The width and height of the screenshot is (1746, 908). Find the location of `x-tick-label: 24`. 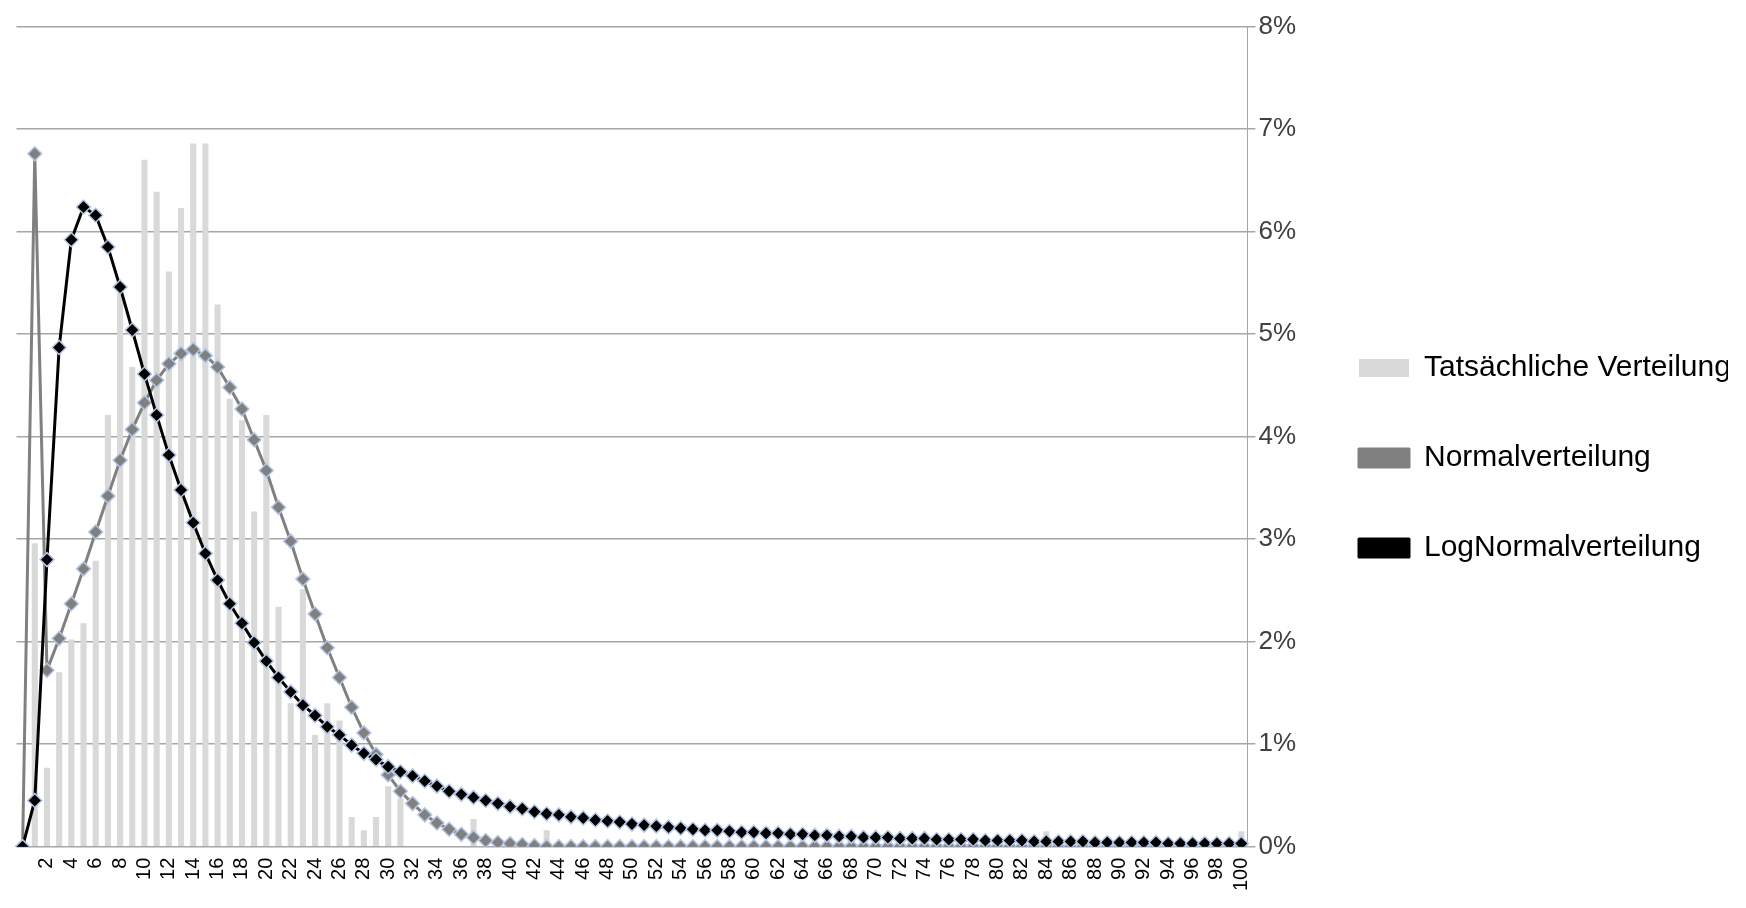

x-tick-label: 24 is located at coordinates (313, 868).